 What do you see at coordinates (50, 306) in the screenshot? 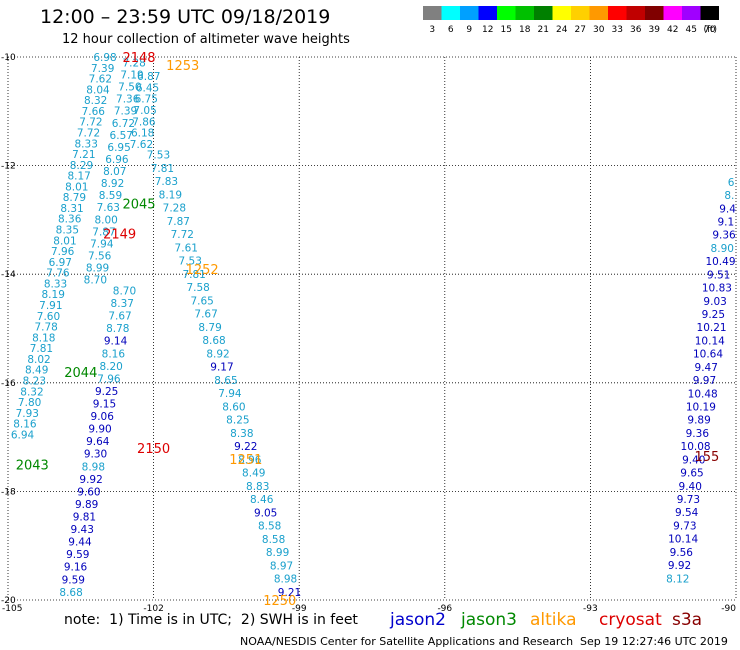
I see `wave-height-point: 7.91` at bounding box center [50, 306].